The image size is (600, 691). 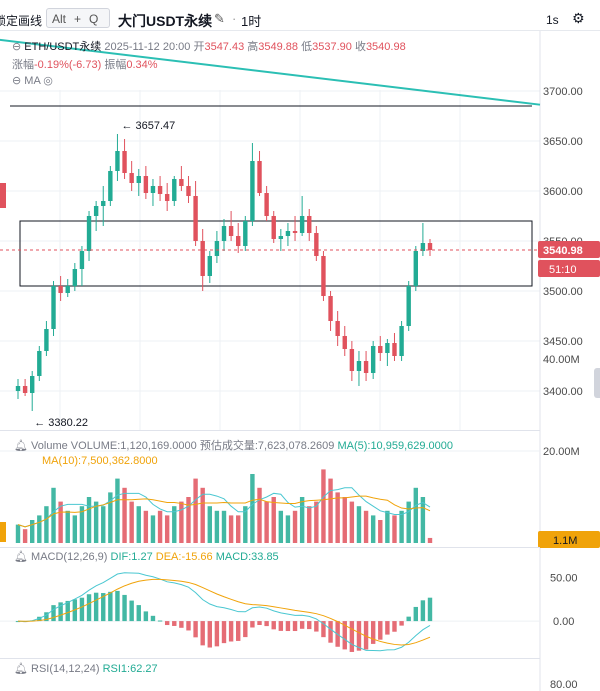 What do you see at coordinates (395, 446) in the screenshot?
I see `ma5-text: MA(5):10,959,629.0000` at bounding box center [395, 446].